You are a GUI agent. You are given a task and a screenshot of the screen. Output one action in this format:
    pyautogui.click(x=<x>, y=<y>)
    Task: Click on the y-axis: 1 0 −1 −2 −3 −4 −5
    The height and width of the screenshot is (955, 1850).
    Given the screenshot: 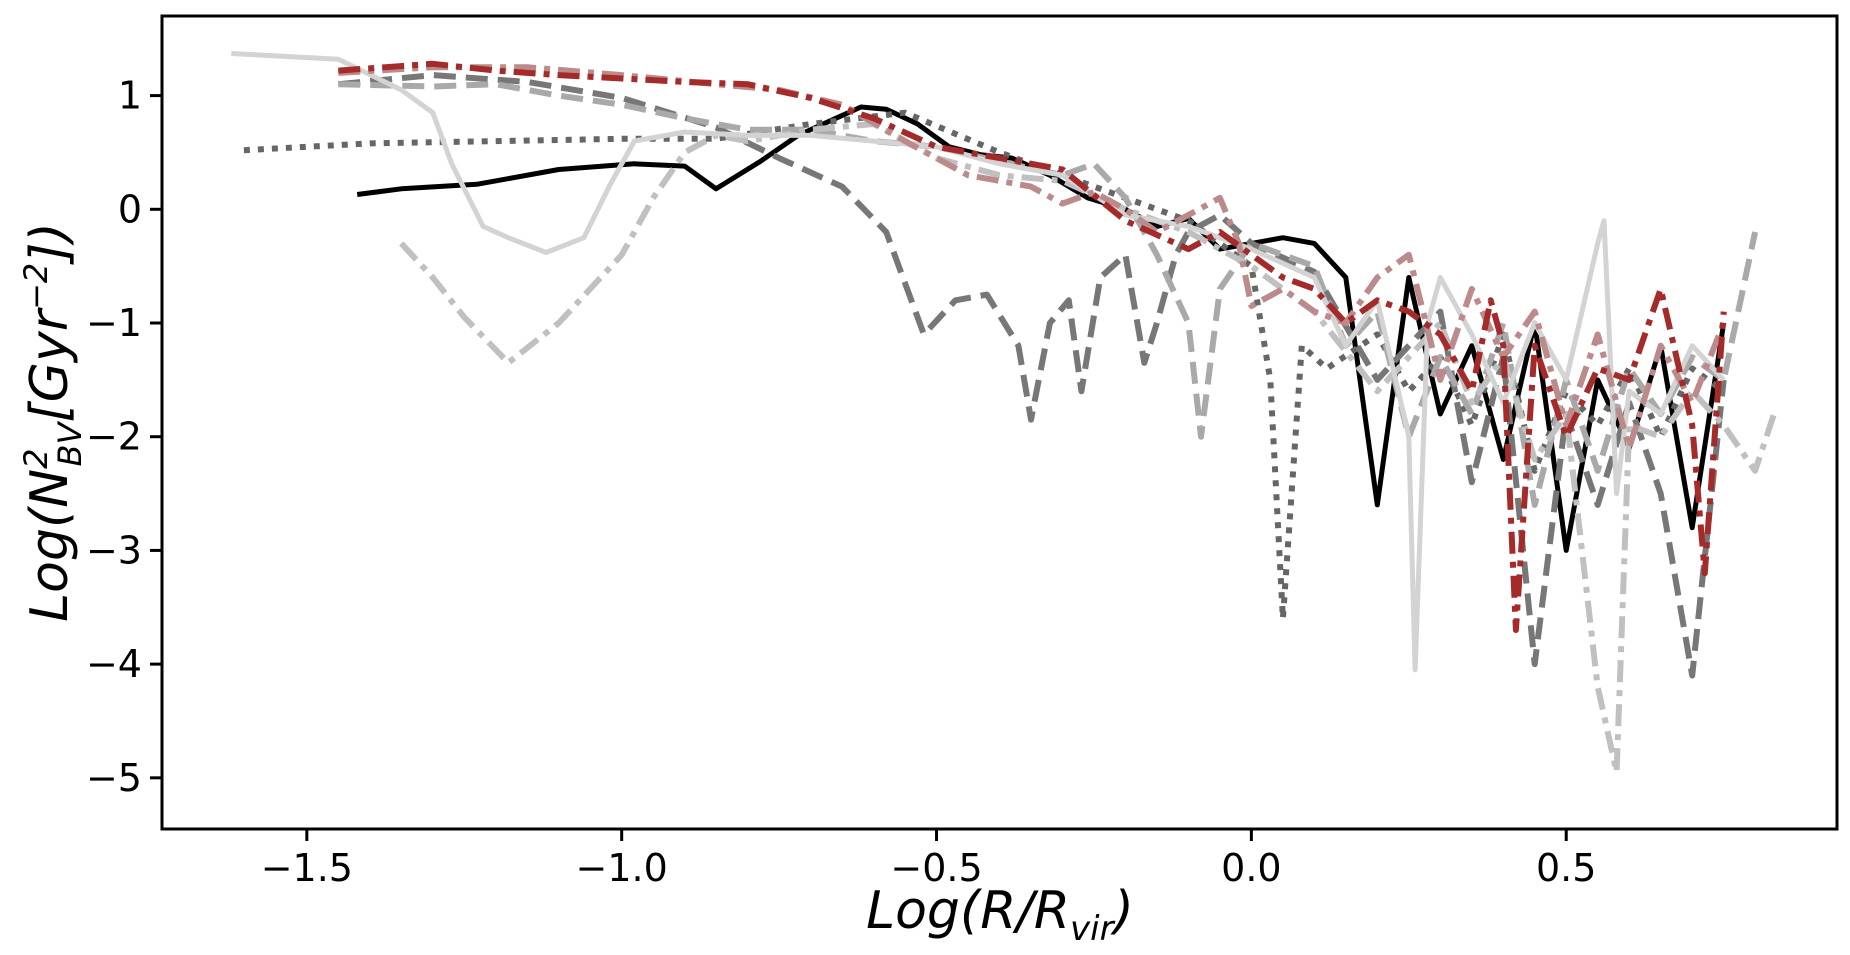 What is the action you would take?
    pyautogui.click(x=124, y=437)
    